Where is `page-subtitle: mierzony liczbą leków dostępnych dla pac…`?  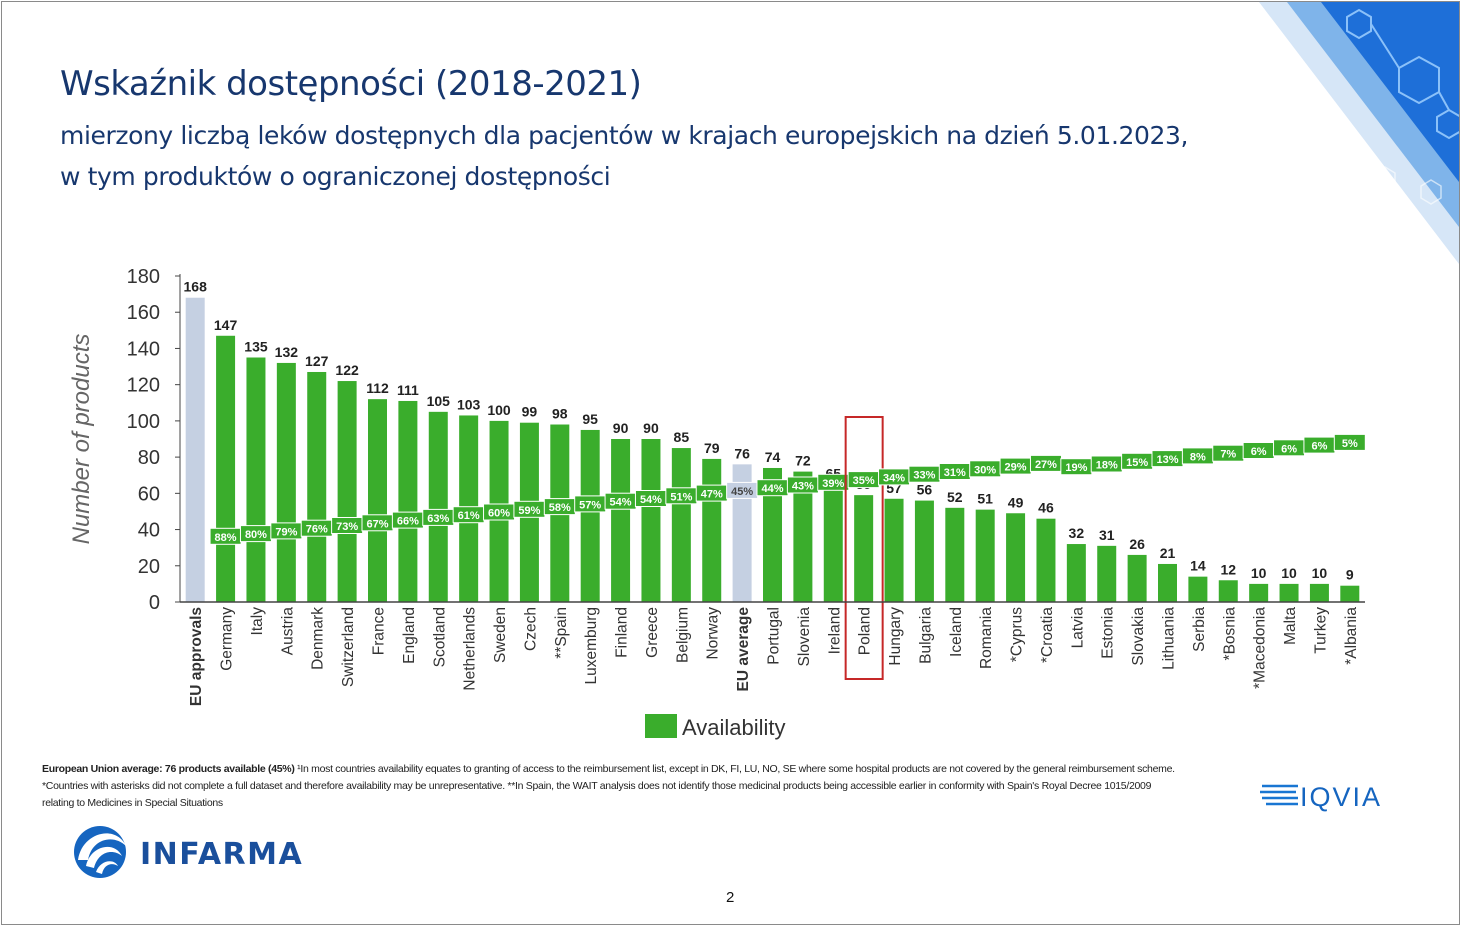
page-subtitle: mierzony liczbą leków dostępnych dla pac… is located at coordinates (690, 156).